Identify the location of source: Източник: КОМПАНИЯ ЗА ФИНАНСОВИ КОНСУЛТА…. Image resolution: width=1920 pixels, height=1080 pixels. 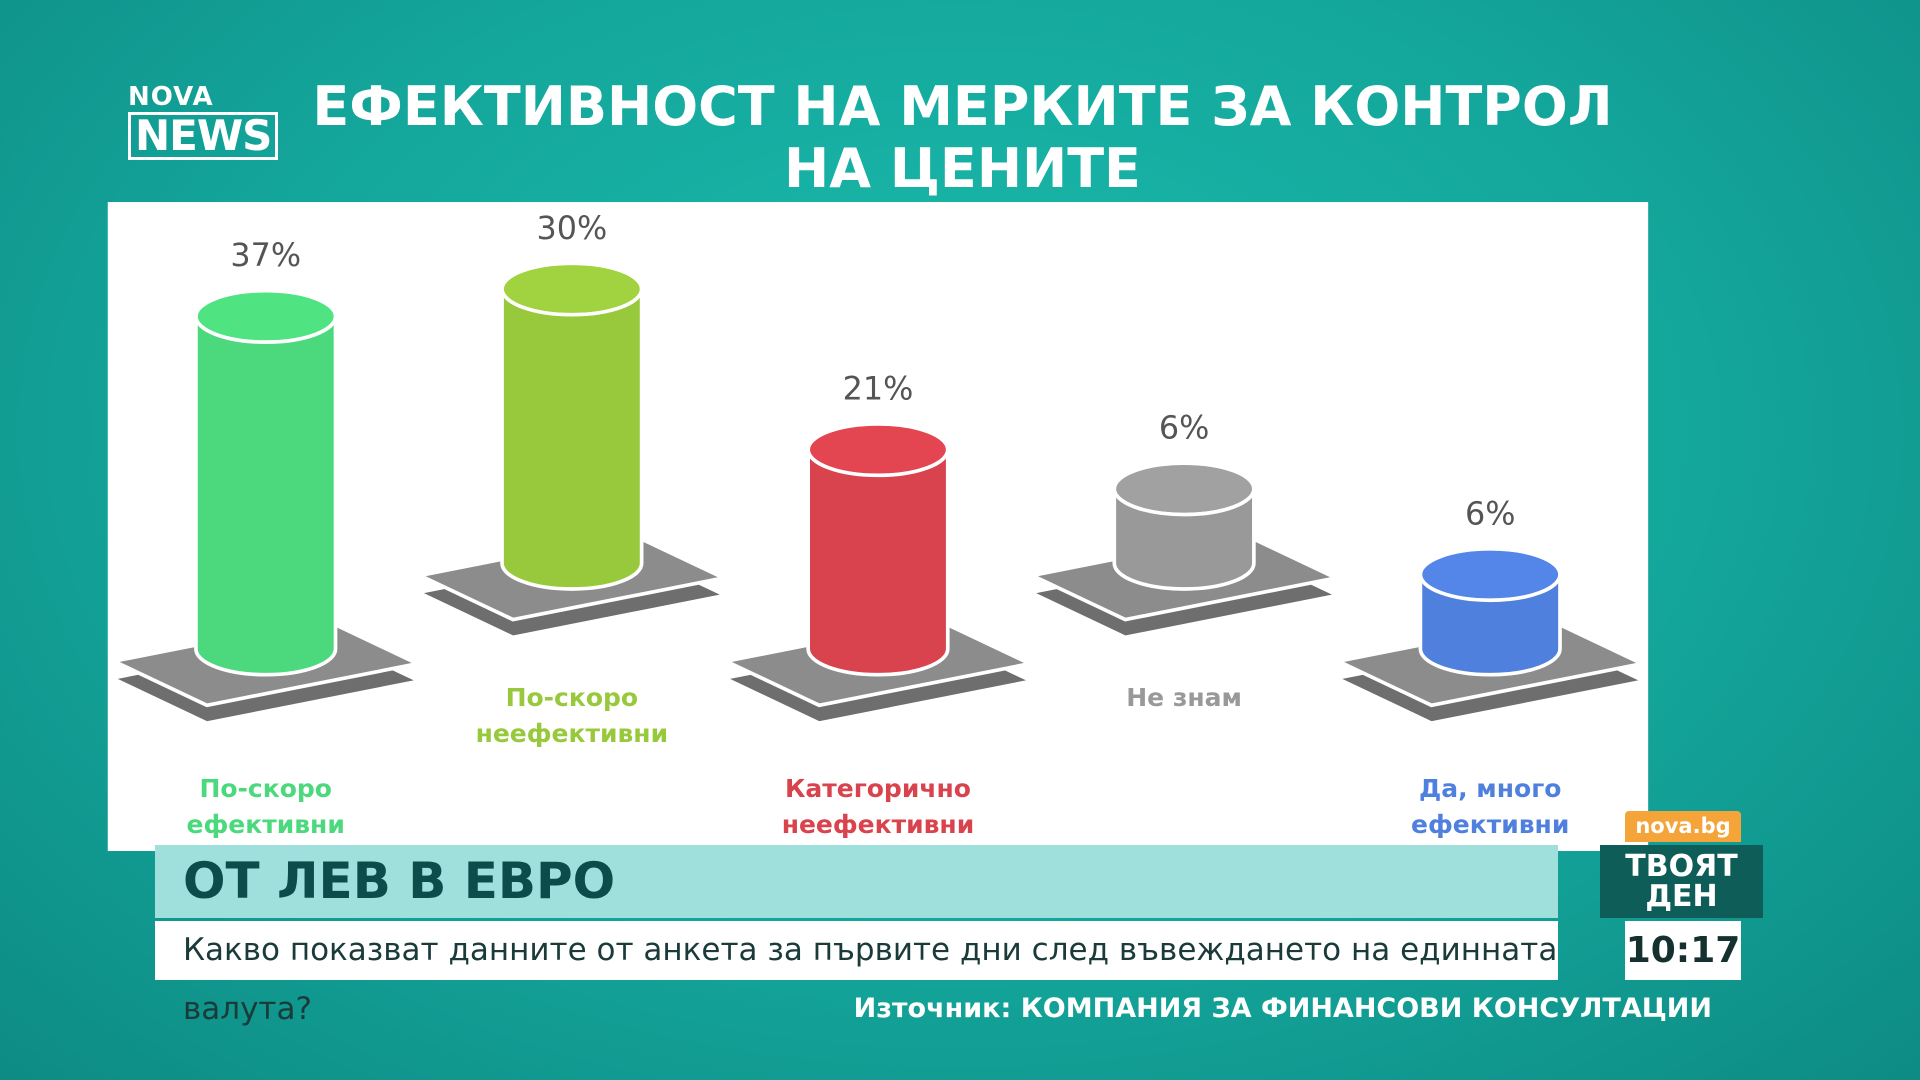
(1282, 1008).